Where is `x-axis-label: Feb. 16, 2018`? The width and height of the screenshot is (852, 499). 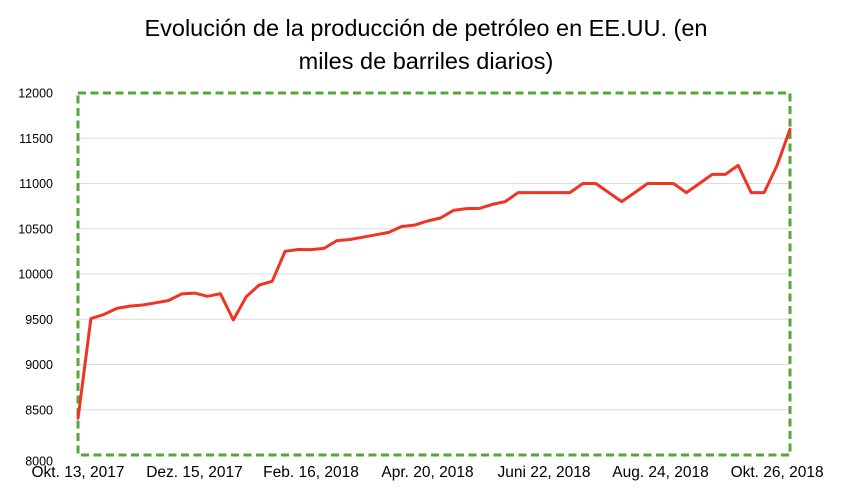
x-axis-label: Feb. 16, 2018 is located at coordinates (311, 472).